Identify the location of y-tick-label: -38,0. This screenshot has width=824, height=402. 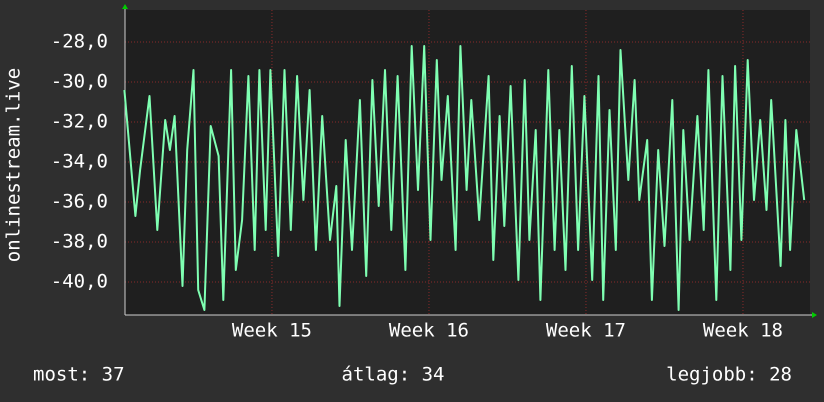
(79, 242).